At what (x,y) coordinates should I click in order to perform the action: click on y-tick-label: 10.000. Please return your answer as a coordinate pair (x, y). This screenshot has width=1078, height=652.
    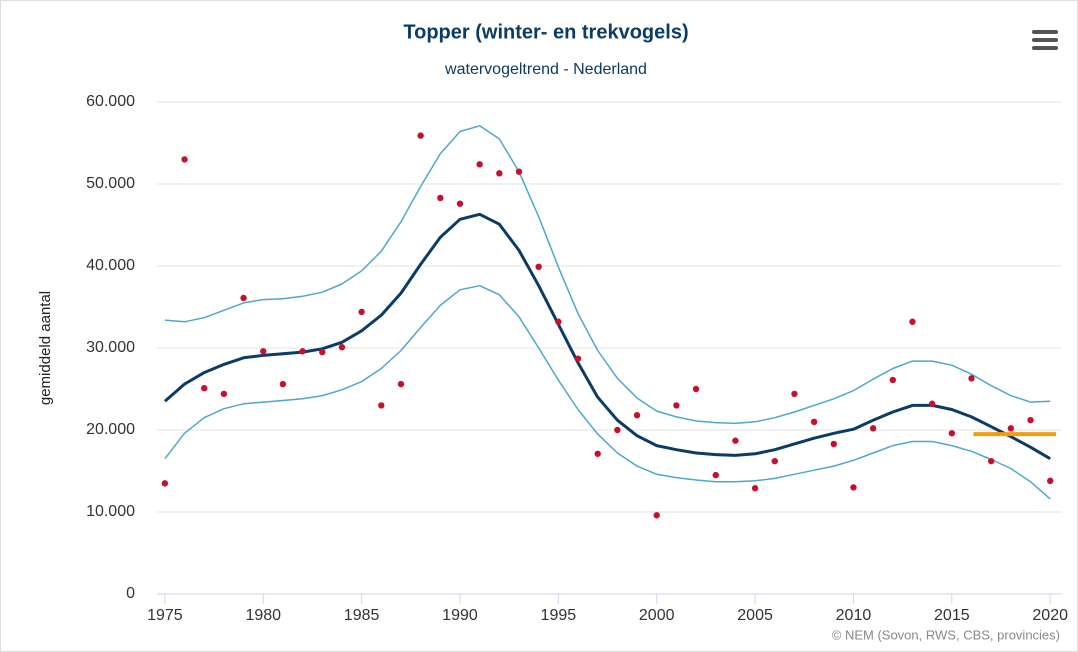
    Looking at the image, I should click on (110, 511).